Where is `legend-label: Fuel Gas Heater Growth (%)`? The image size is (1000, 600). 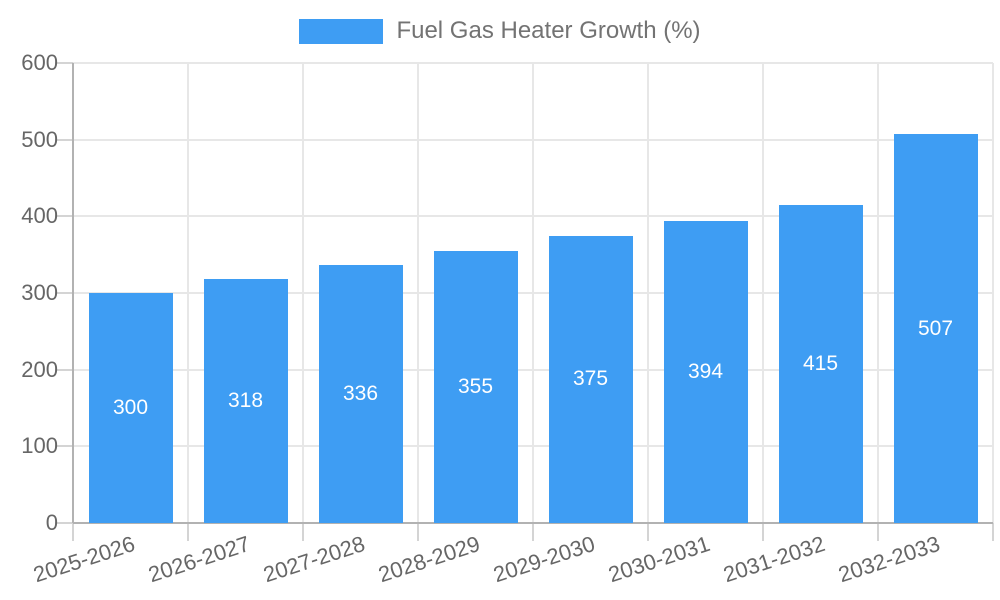 legend-label: Fuel Gas Heater Growth (%) is located at coordinates (548, 30).